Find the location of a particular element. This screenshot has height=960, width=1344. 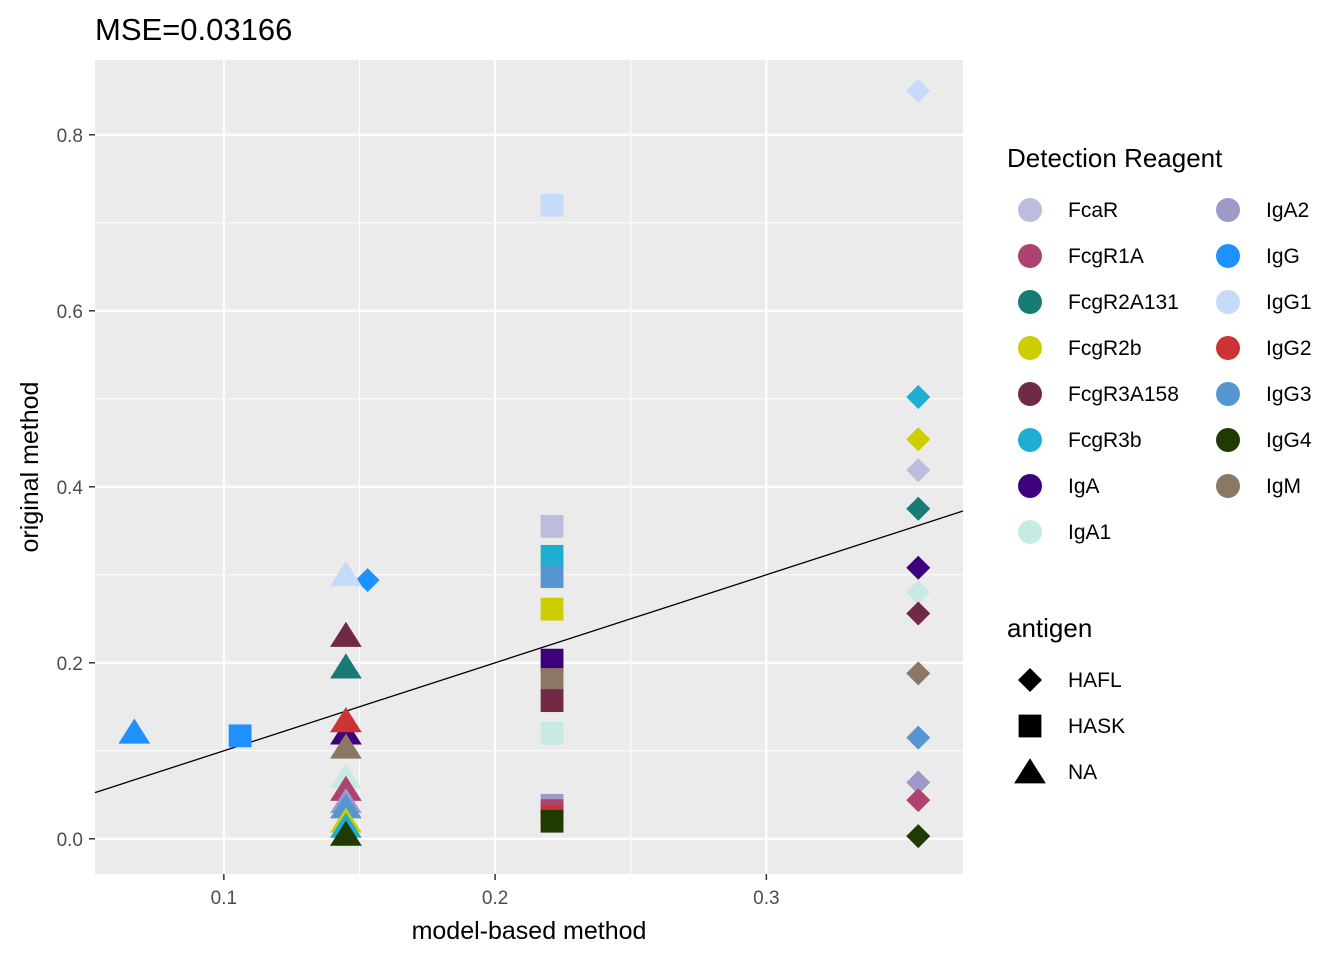

point-iga1-hask is located at coordinates (552, 733).